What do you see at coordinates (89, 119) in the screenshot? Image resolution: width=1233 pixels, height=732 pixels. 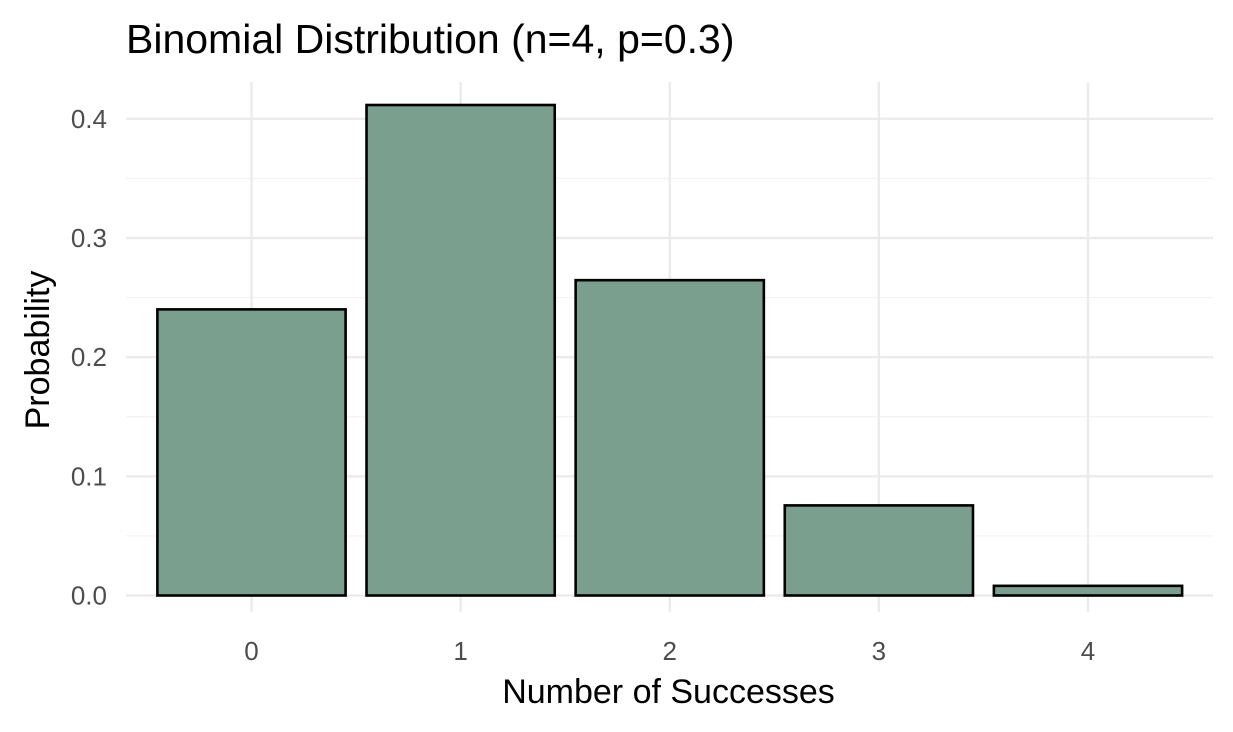 I see `y-tick-label: 0.4` at bounding box center [89, 119].